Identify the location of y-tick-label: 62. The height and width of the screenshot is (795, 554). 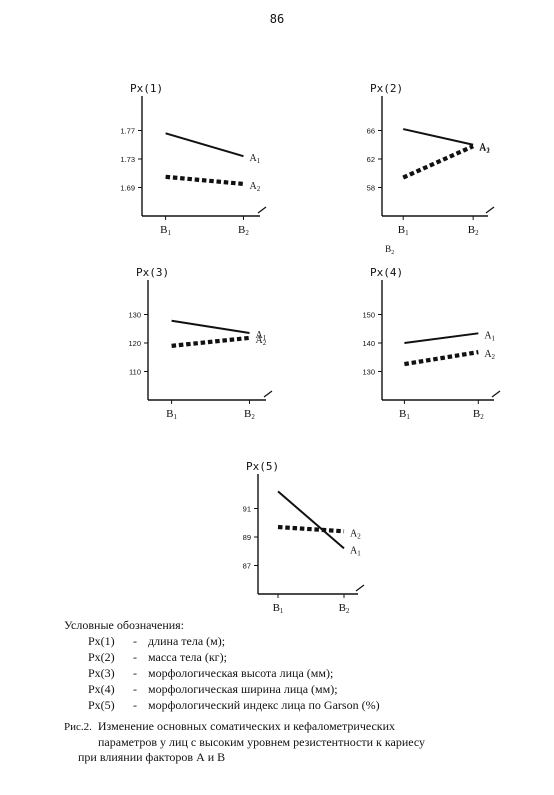
(371, 159).